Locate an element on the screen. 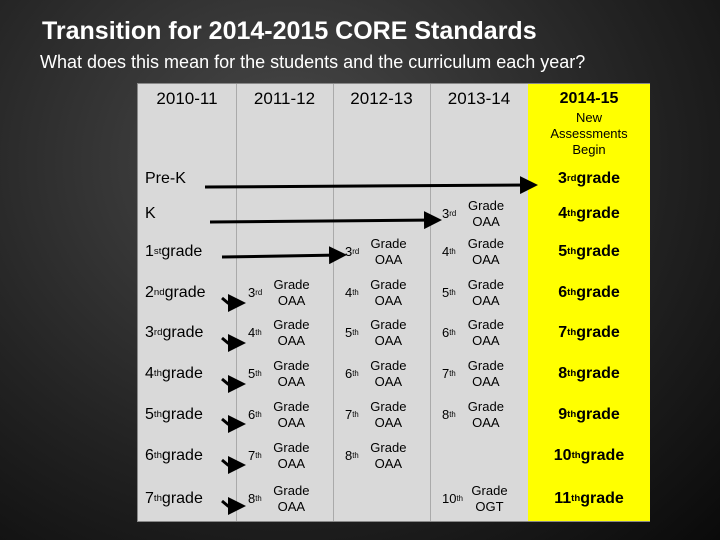 The image size is (720, 540). column-header: 2011-12 is located at coordinates (284, 98).